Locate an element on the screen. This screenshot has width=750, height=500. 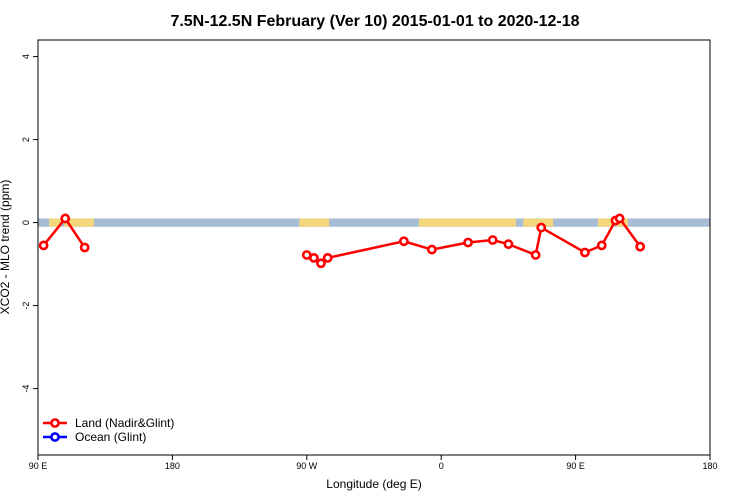
series-group is located at coordinates (342, 241).